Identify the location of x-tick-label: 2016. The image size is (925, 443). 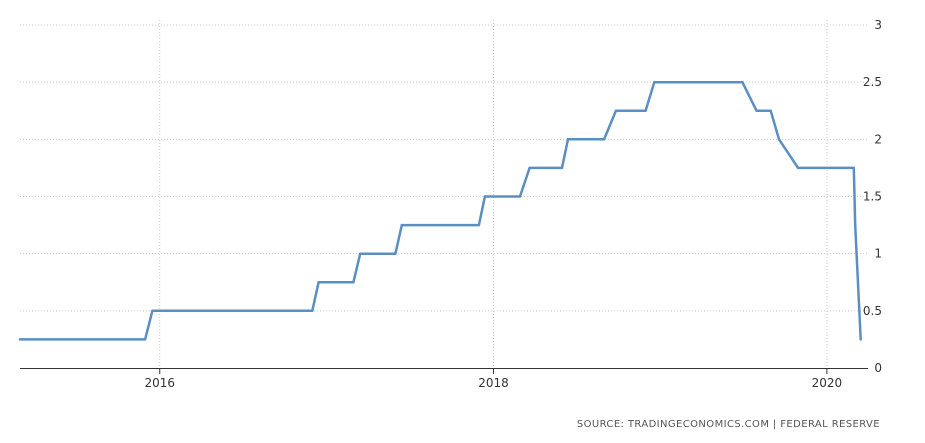
(159, 383).